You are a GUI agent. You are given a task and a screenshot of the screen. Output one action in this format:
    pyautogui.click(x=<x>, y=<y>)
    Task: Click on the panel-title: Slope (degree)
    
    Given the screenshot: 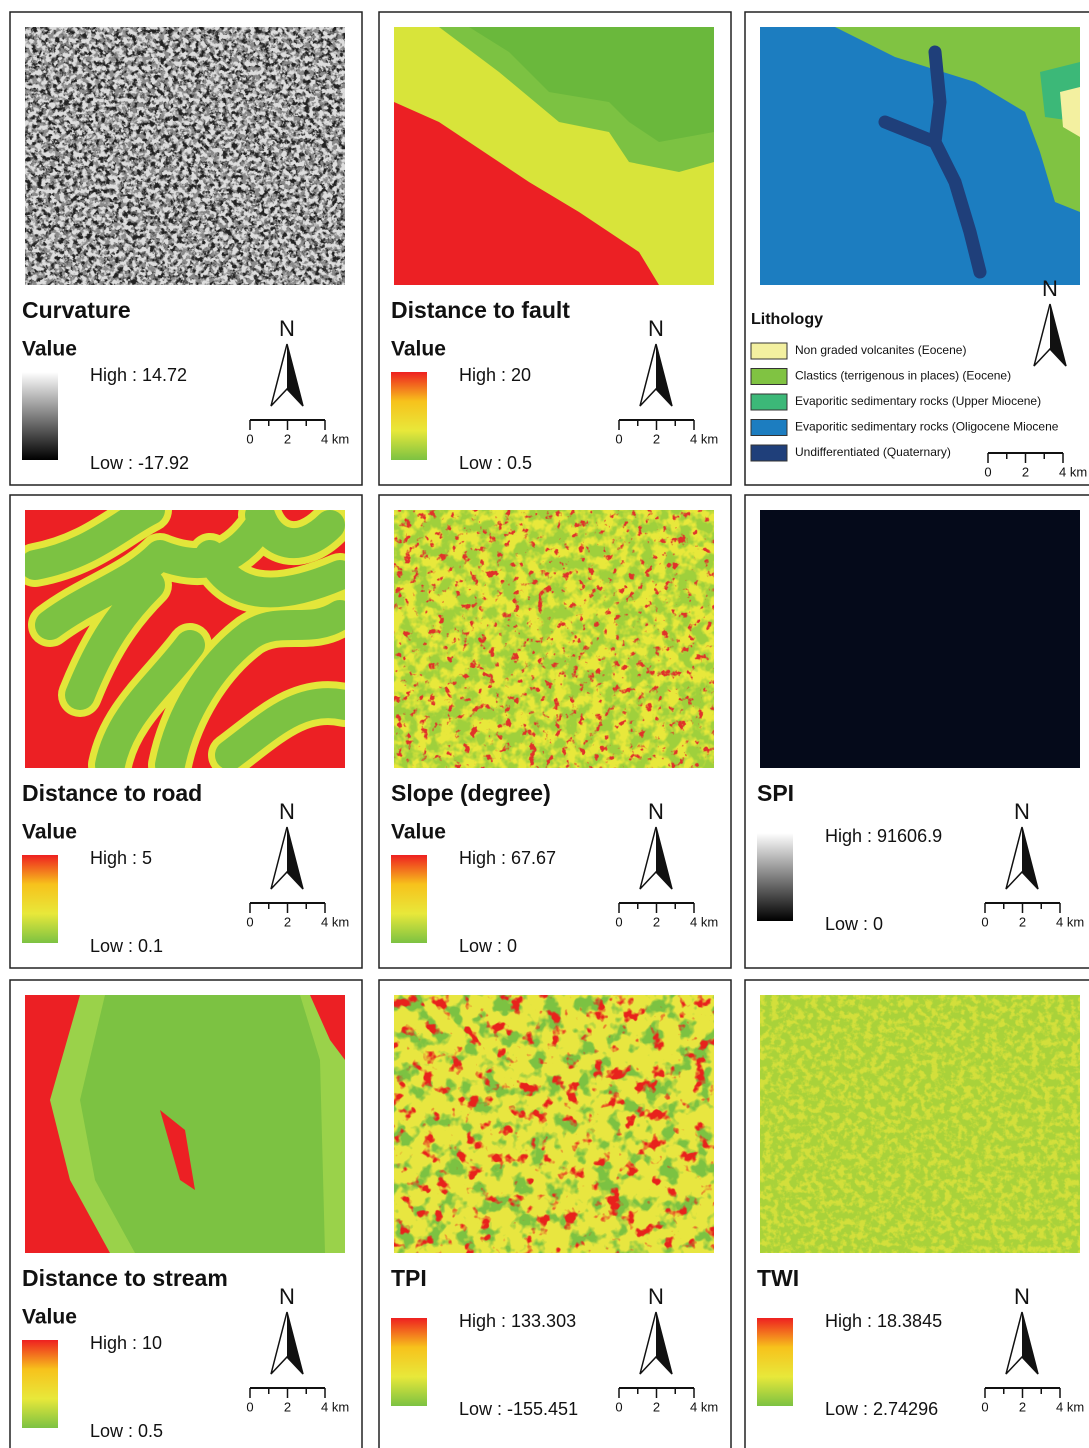 What is the action you would take?
    pyautogui.click(x=471, y=793)
    